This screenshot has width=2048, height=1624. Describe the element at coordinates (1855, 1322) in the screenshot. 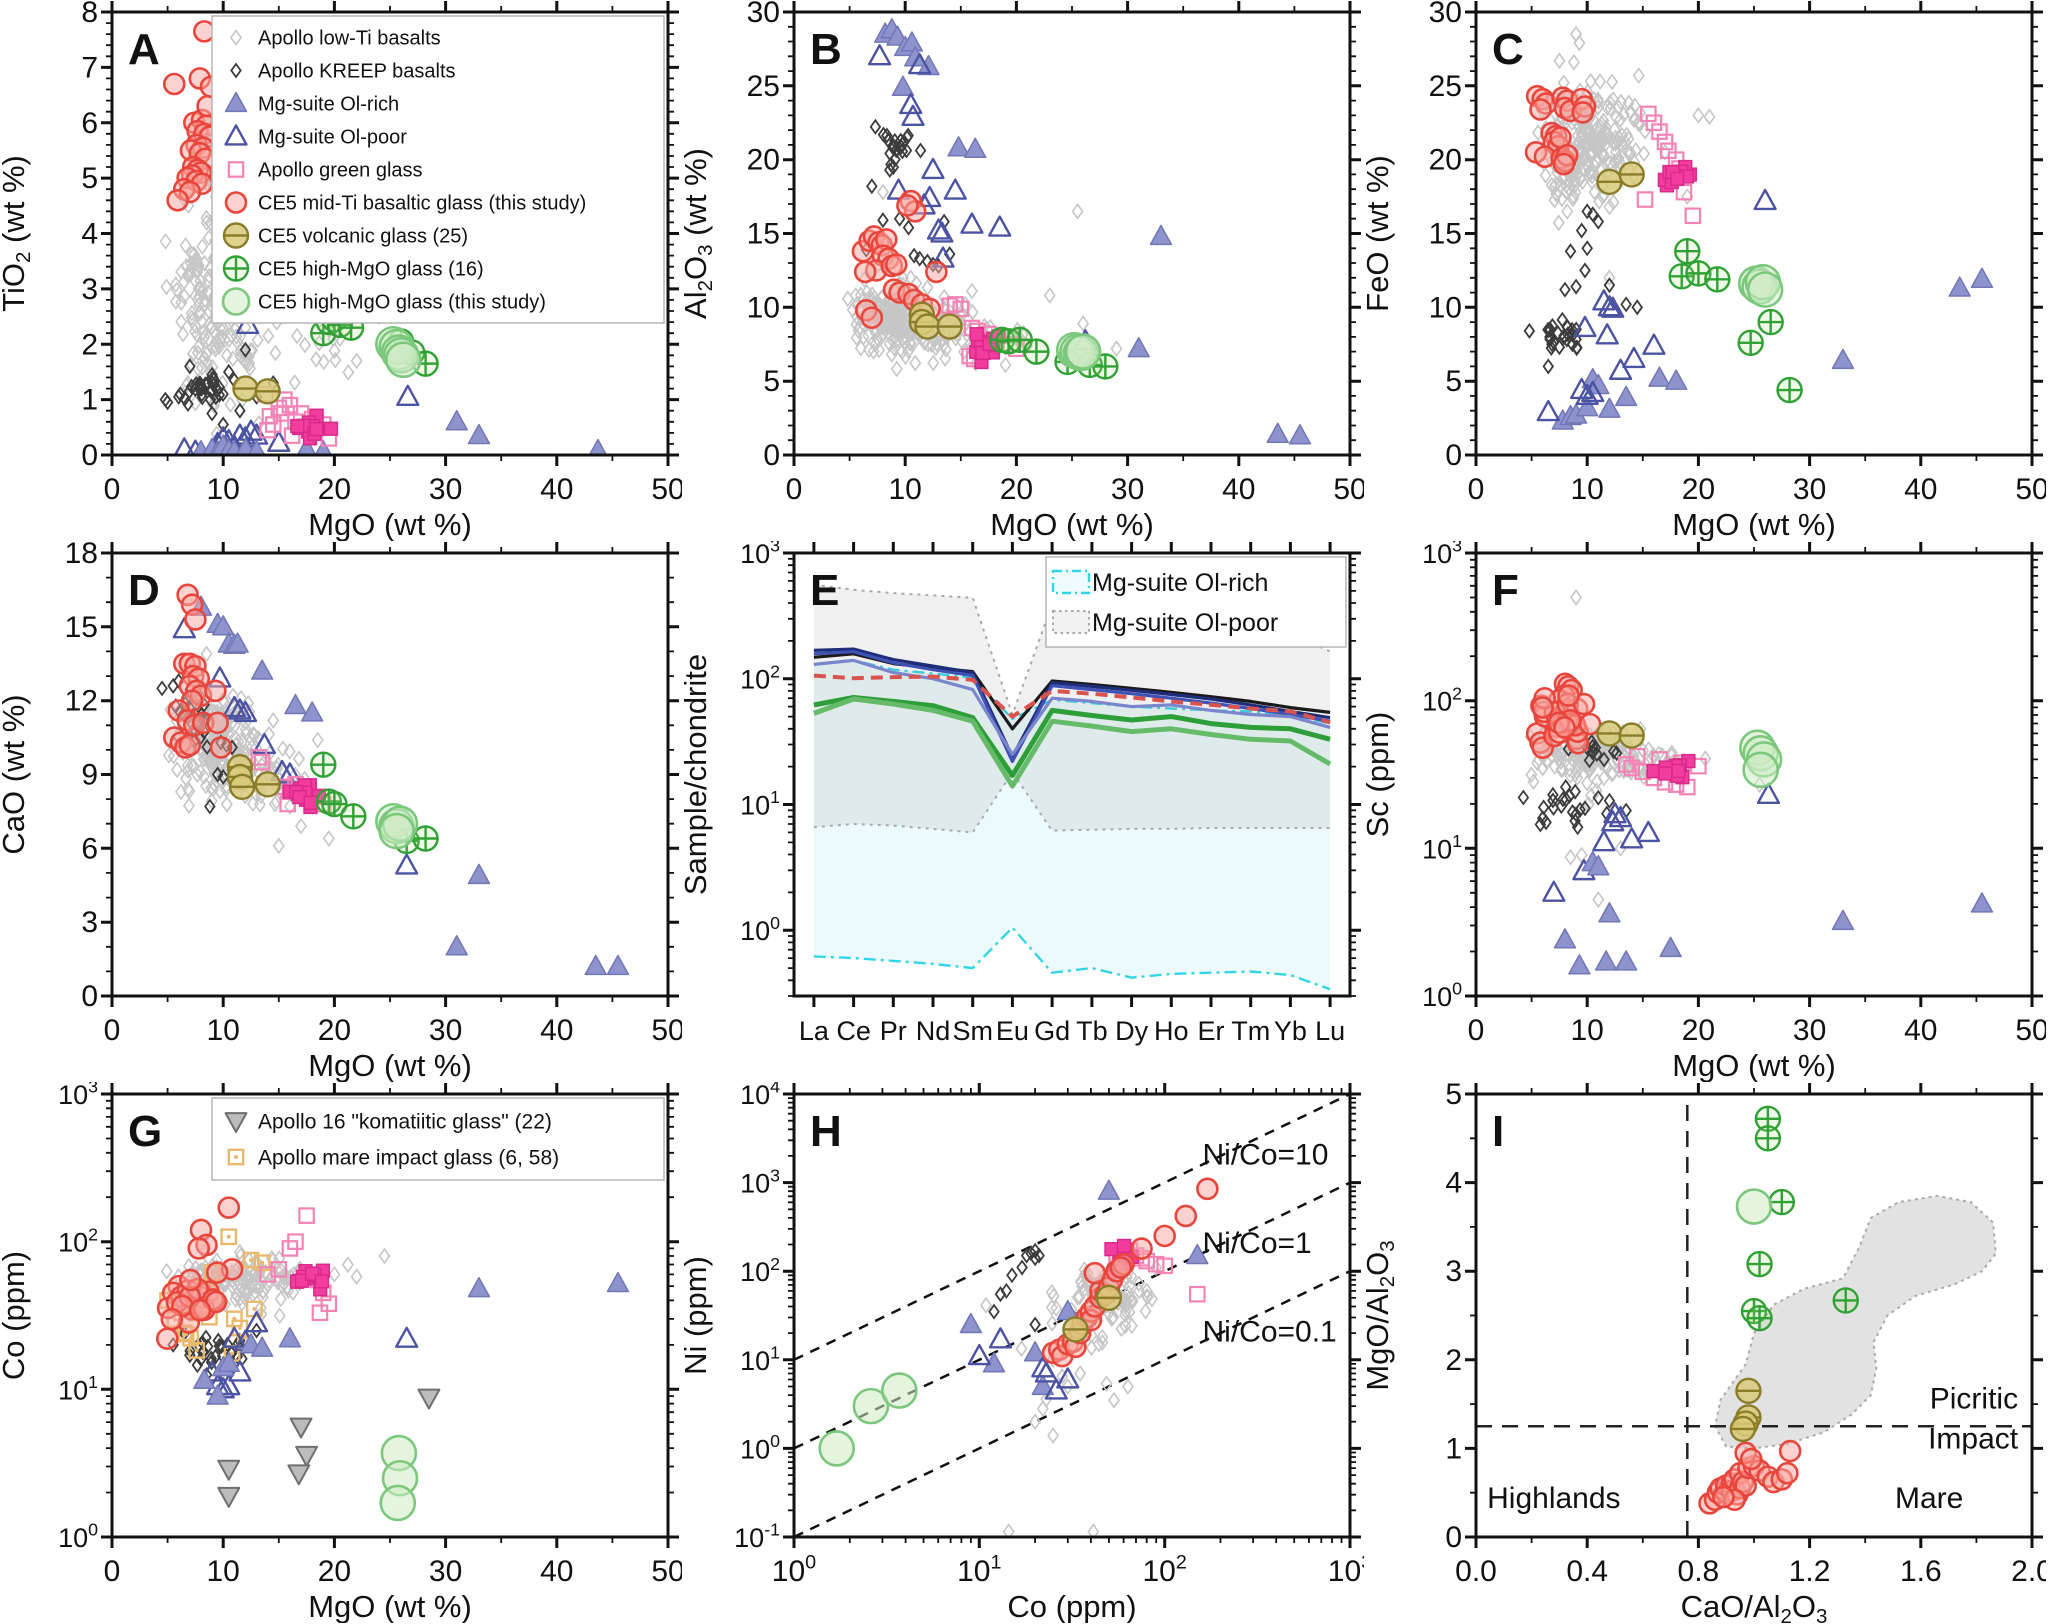

I see `picritic-glass-field` at that location.